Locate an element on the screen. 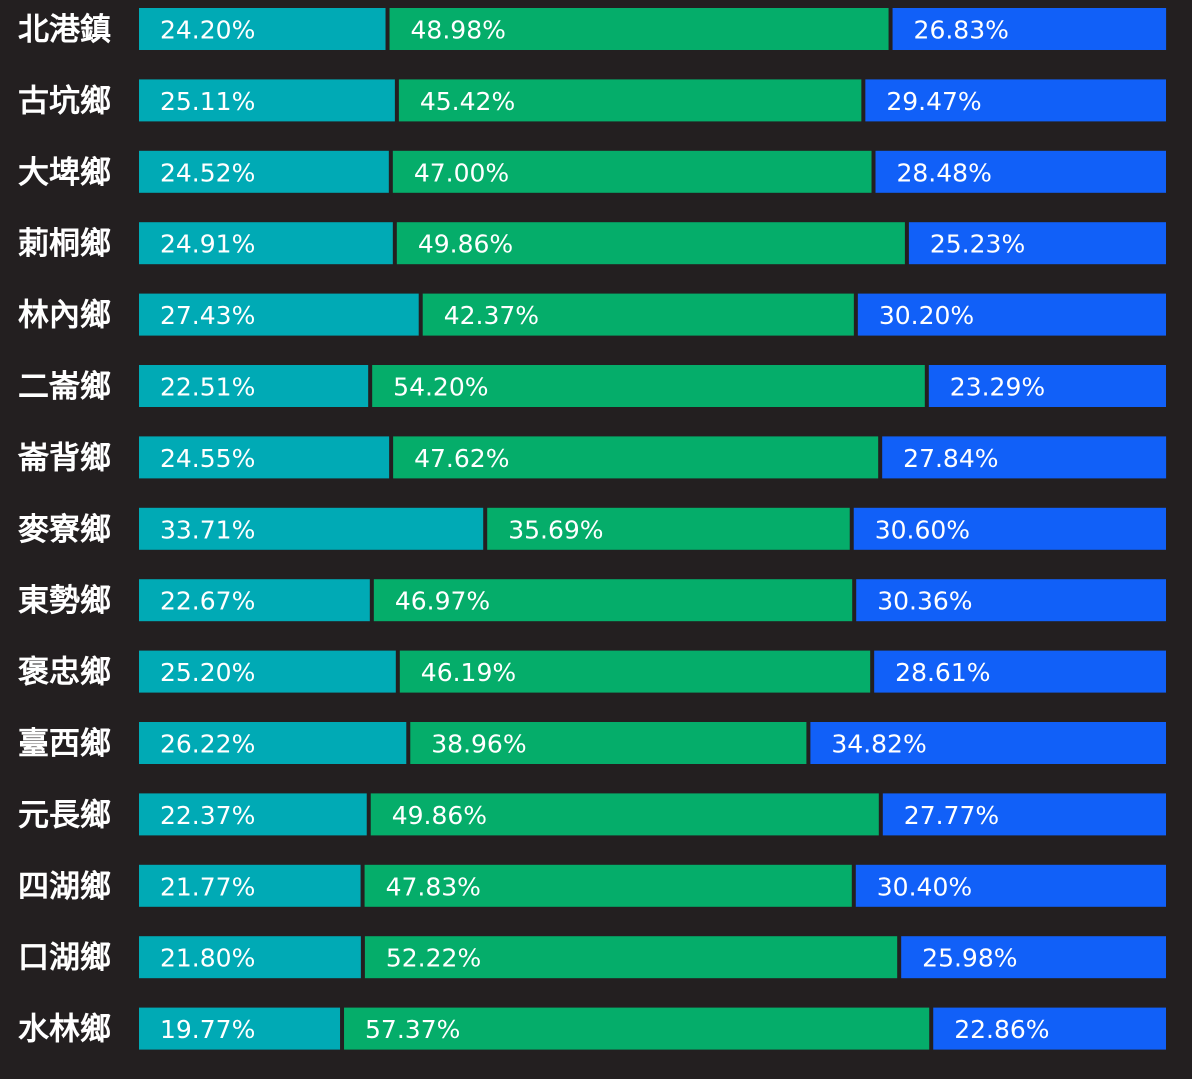 The width and height of the screenshot is (1192, 1079). data-label: 47.83% is located at coordinates (433, 886).